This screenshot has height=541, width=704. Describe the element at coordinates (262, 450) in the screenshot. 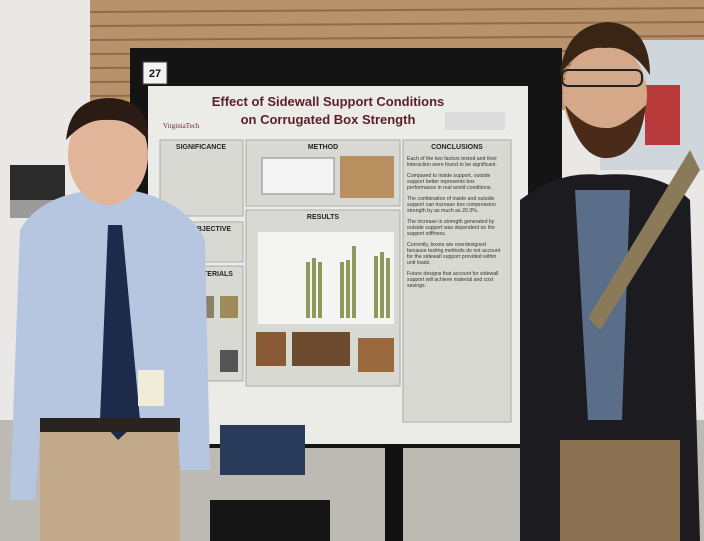

I see `person-behind` at that location.